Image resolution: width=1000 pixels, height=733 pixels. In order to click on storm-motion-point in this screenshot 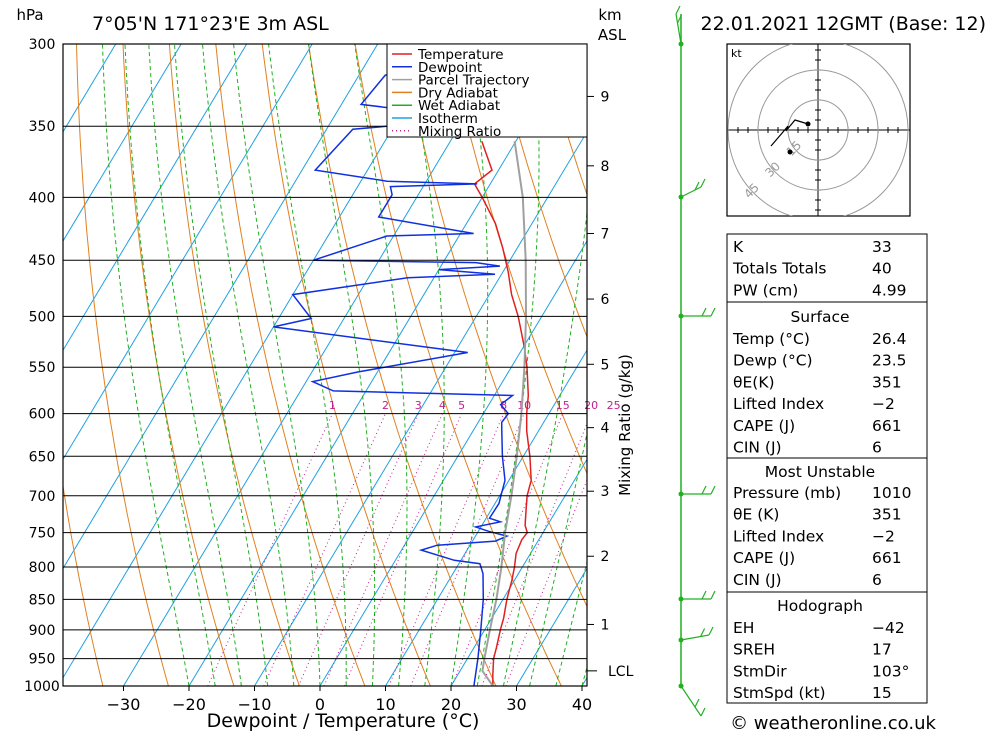, I will do `click(790, 152)`.